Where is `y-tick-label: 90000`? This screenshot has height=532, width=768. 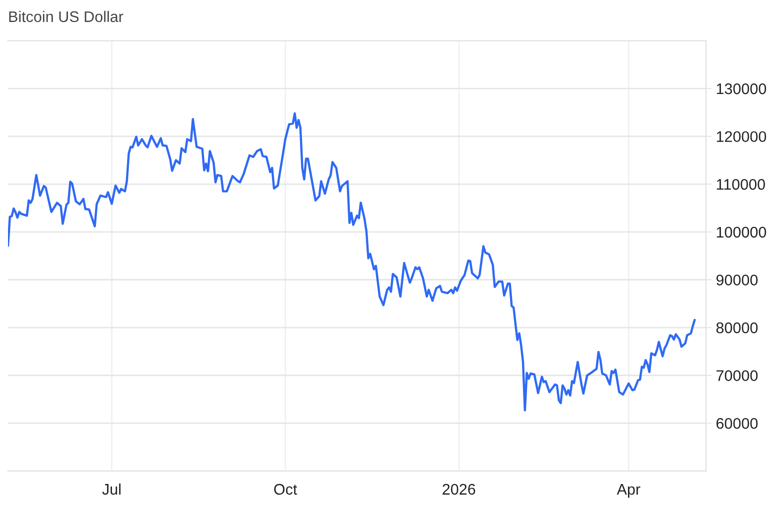
y-tick-label: 90000 is located at coordinates (737, 280).